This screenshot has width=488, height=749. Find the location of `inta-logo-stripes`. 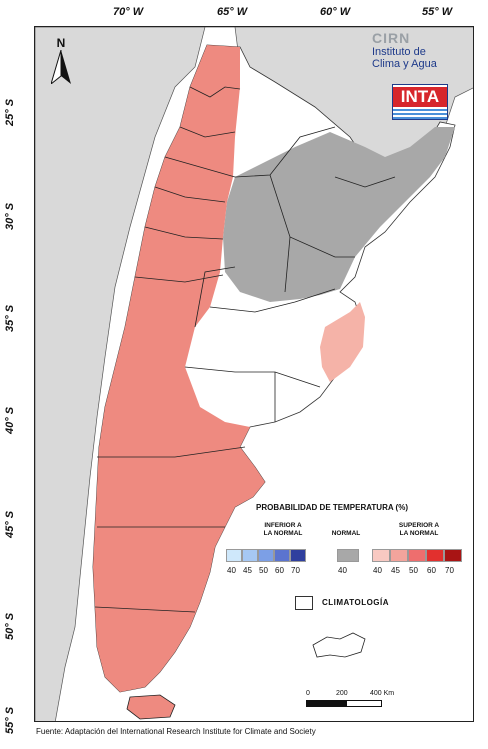

inta-logo-stripes is located at coordinates (420, 114).